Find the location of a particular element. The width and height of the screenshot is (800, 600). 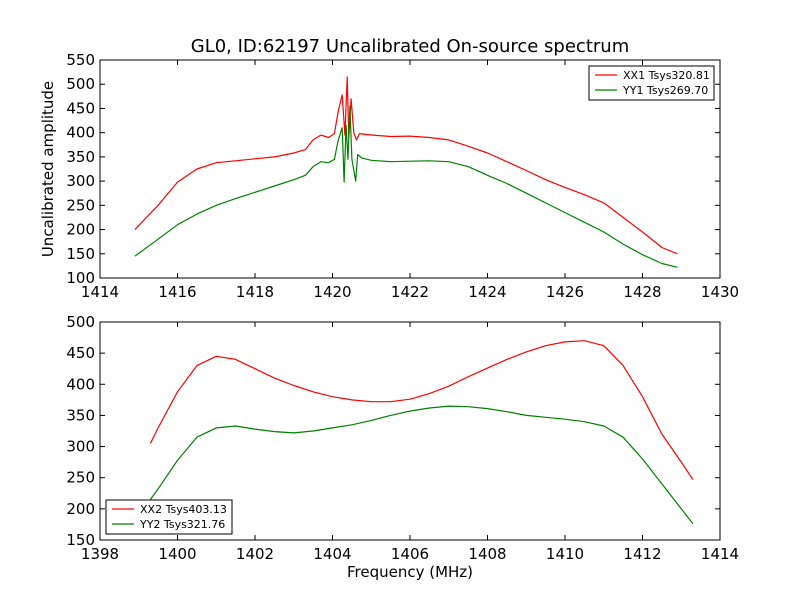

y-tick-label: 100 is located at coordinates (80, 278).